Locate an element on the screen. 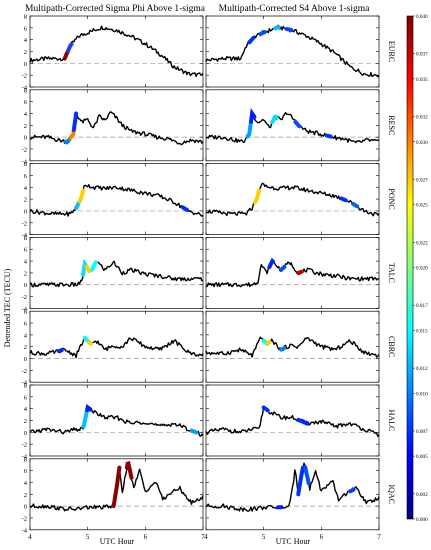 The height and width of the screenshot is (550, 431). colorbar-tick-label: 0.015 is located at coordinates (422, 331).